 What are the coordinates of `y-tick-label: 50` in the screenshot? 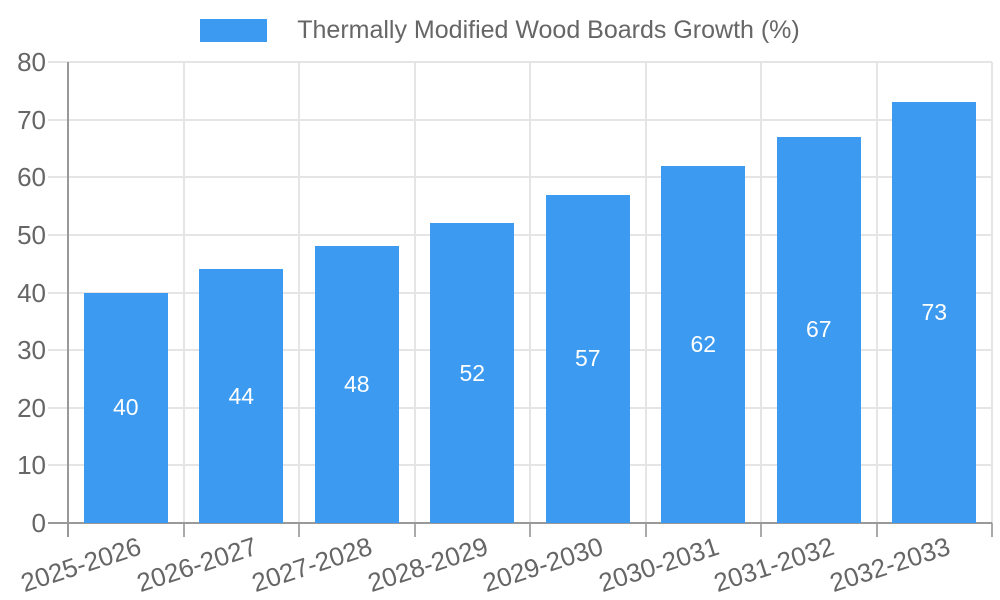 It's located at (31, 234).